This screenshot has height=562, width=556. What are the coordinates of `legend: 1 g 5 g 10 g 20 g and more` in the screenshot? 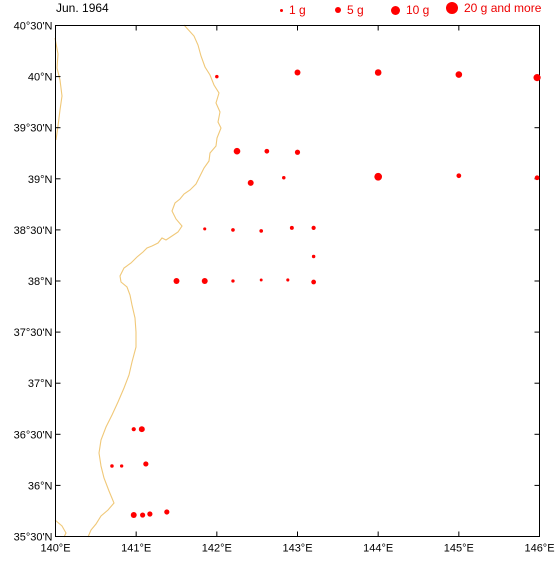 It's located at (278, 11).